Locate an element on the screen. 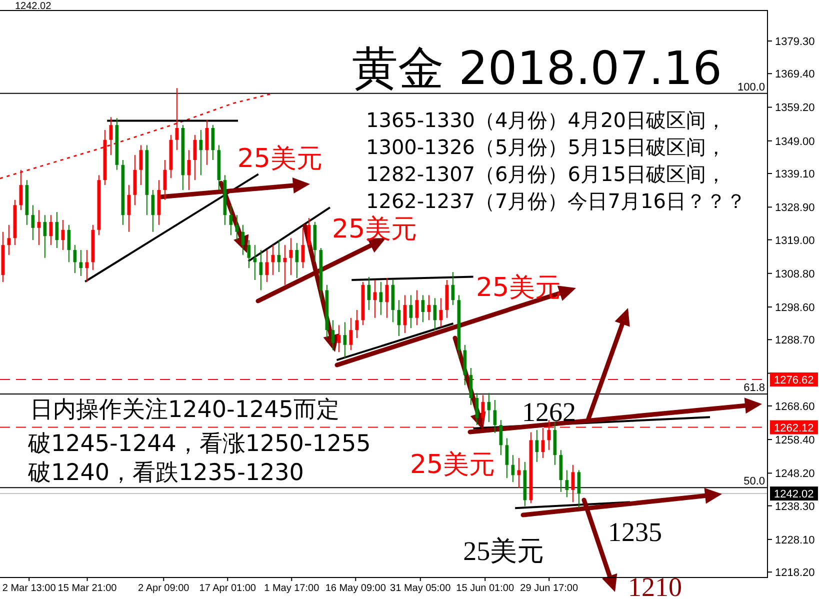 The height and width of the screenshot is (599, 819). y-tick-label: 1288.70 is located at coordinates (795, 340).